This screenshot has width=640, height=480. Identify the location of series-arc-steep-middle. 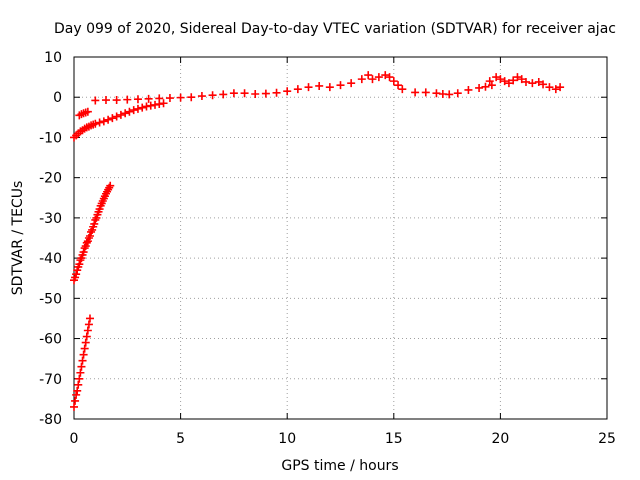
(92, 233).